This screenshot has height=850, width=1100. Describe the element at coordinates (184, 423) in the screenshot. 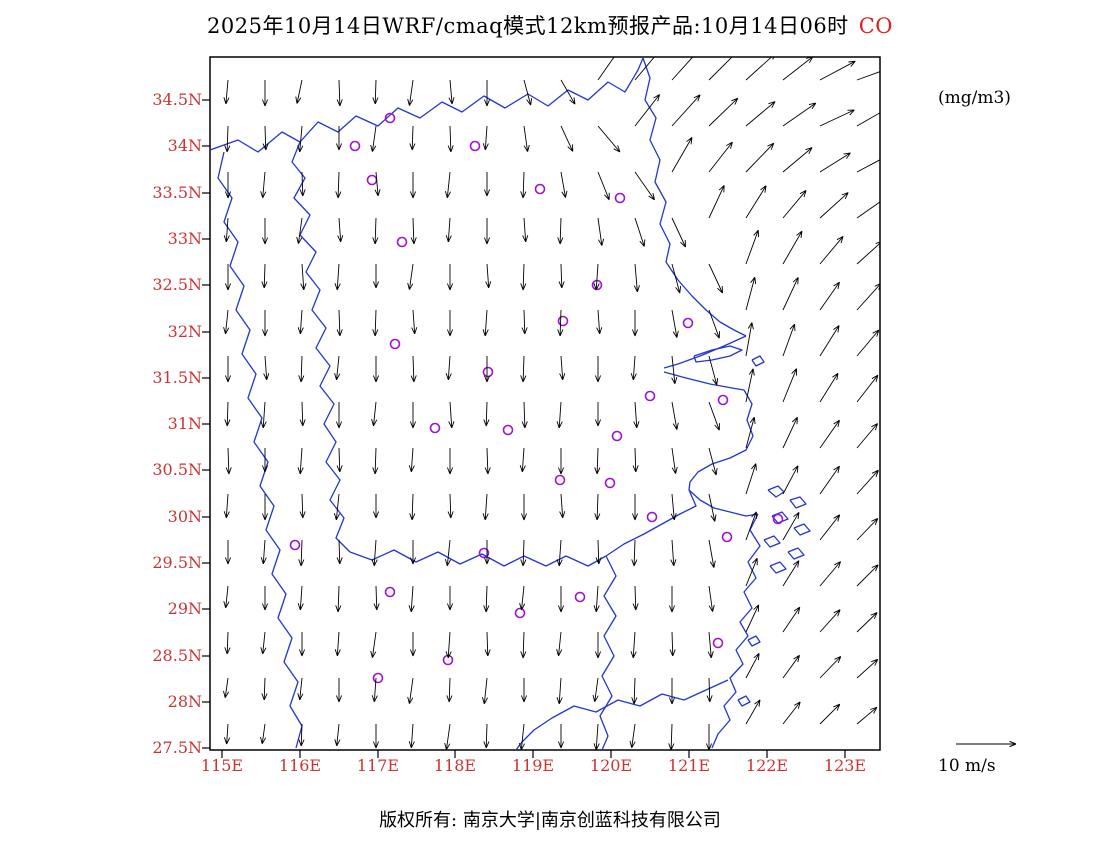

I see `lat-axis-label: 31N` at that location.